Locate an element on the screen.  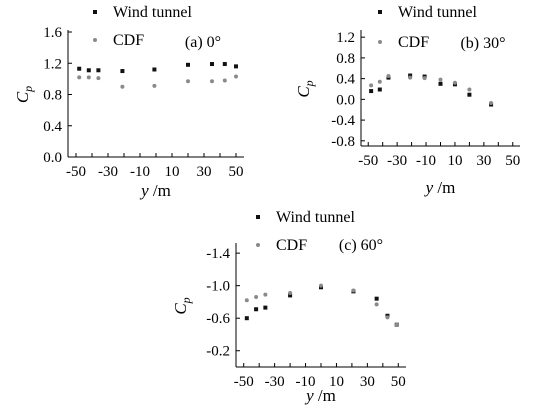
panel-label: (a) 0° is located at coordinates (203, 42).